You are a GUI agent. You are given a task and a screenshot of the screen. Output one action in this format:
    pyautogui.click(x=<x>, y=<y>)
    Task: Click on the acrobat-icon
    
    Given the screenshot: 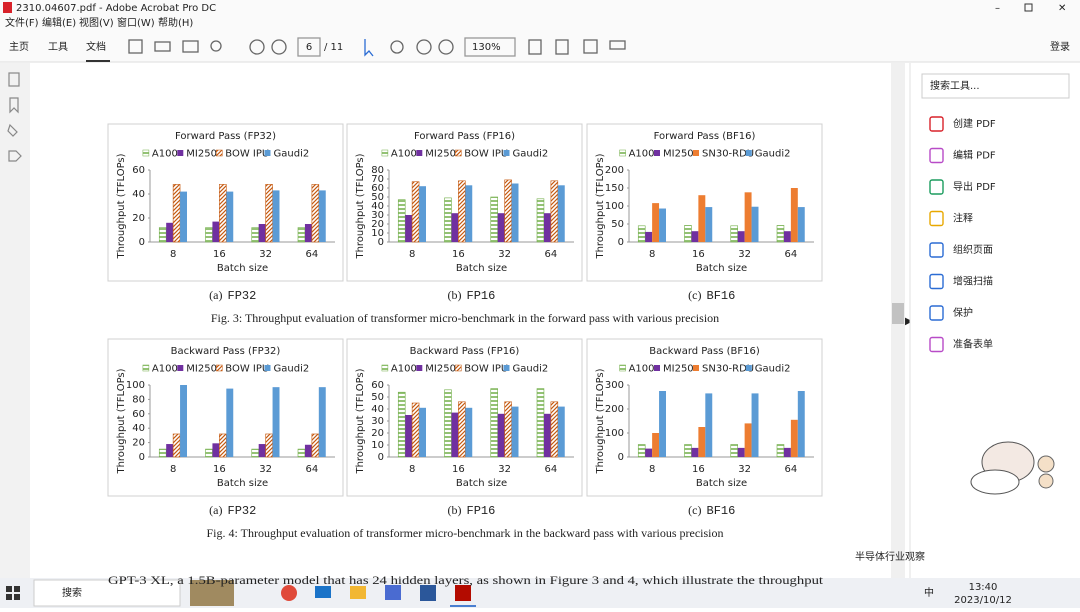 What is the action you would take?
    pyautogui.click(x=463, y=593)
    